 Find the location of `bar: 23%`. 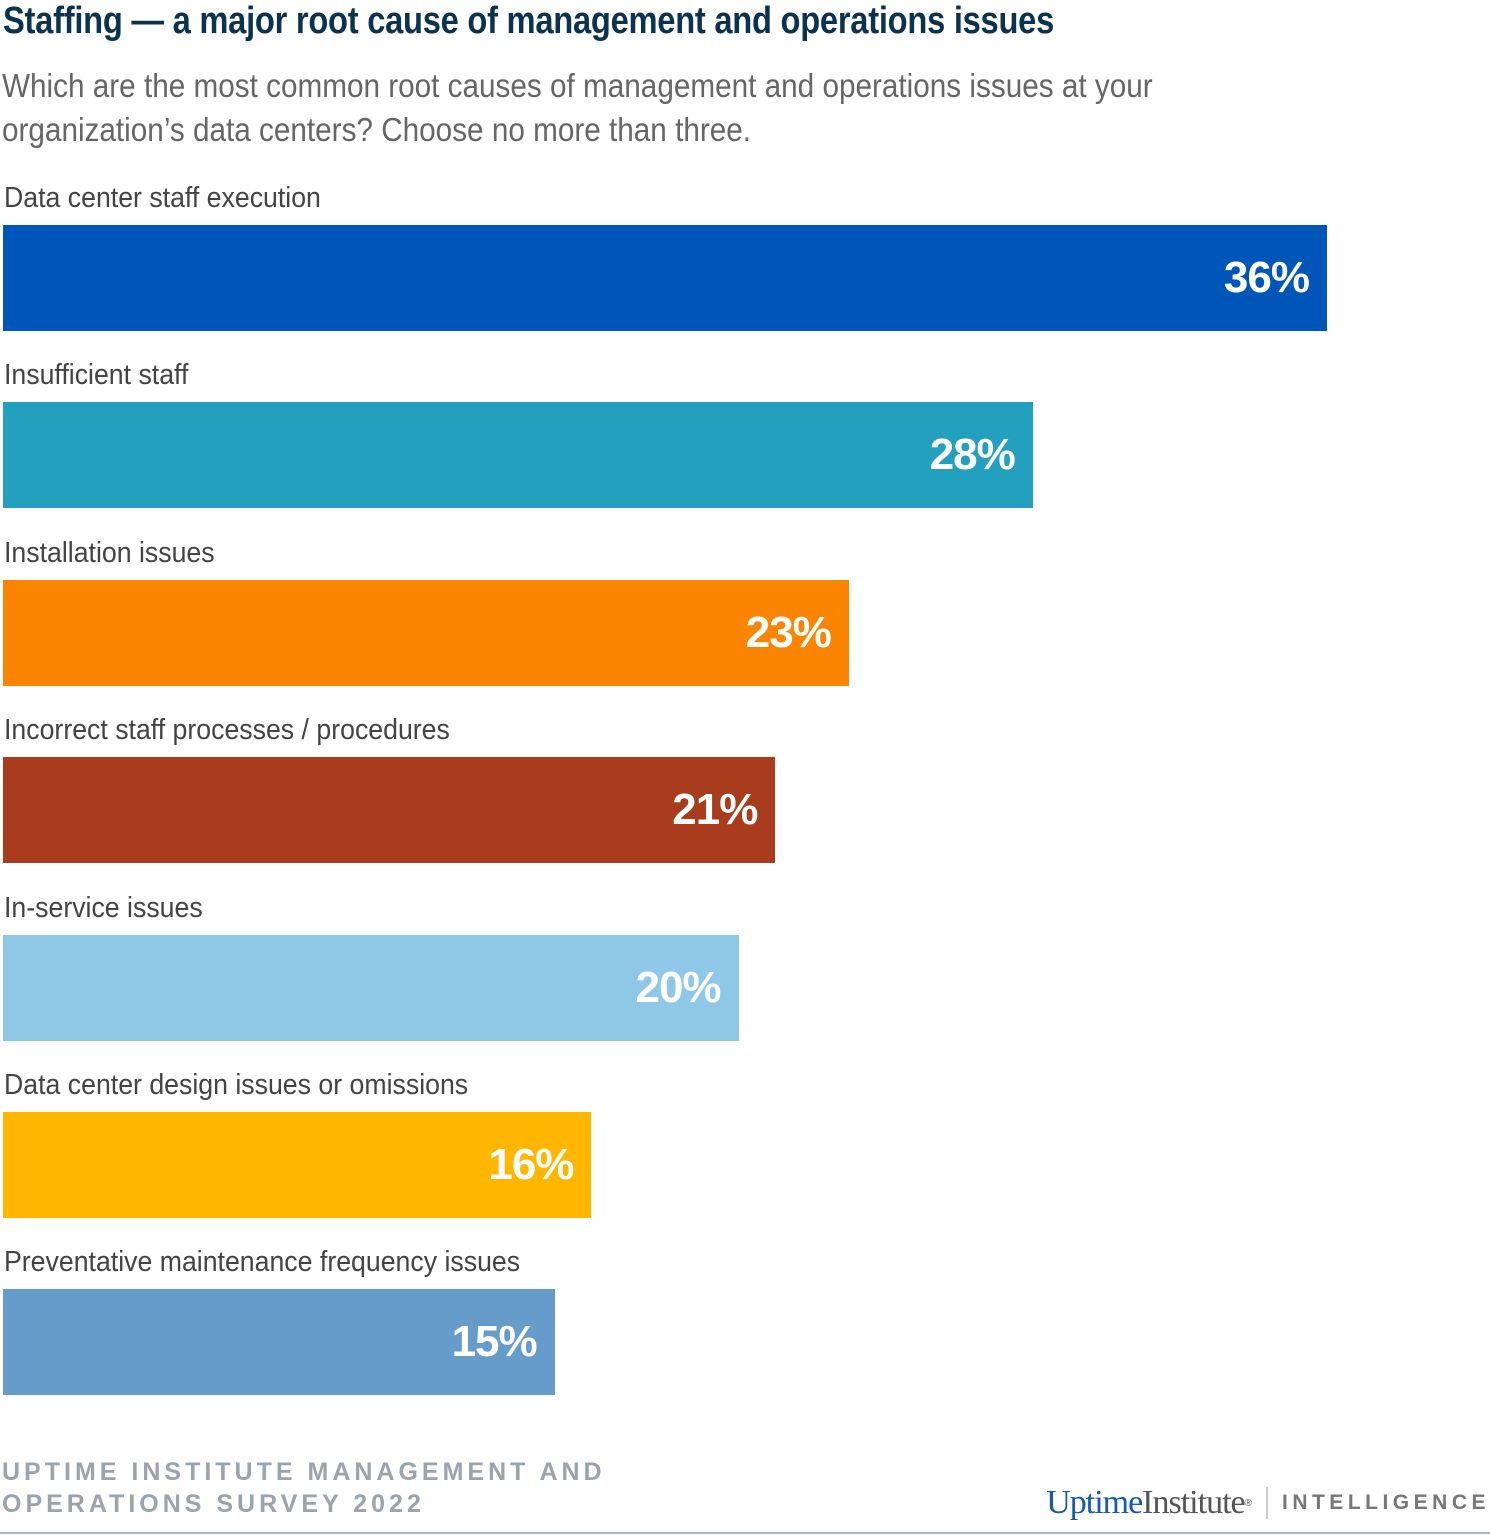

bar: 23% is located at coordinates (426, 632).